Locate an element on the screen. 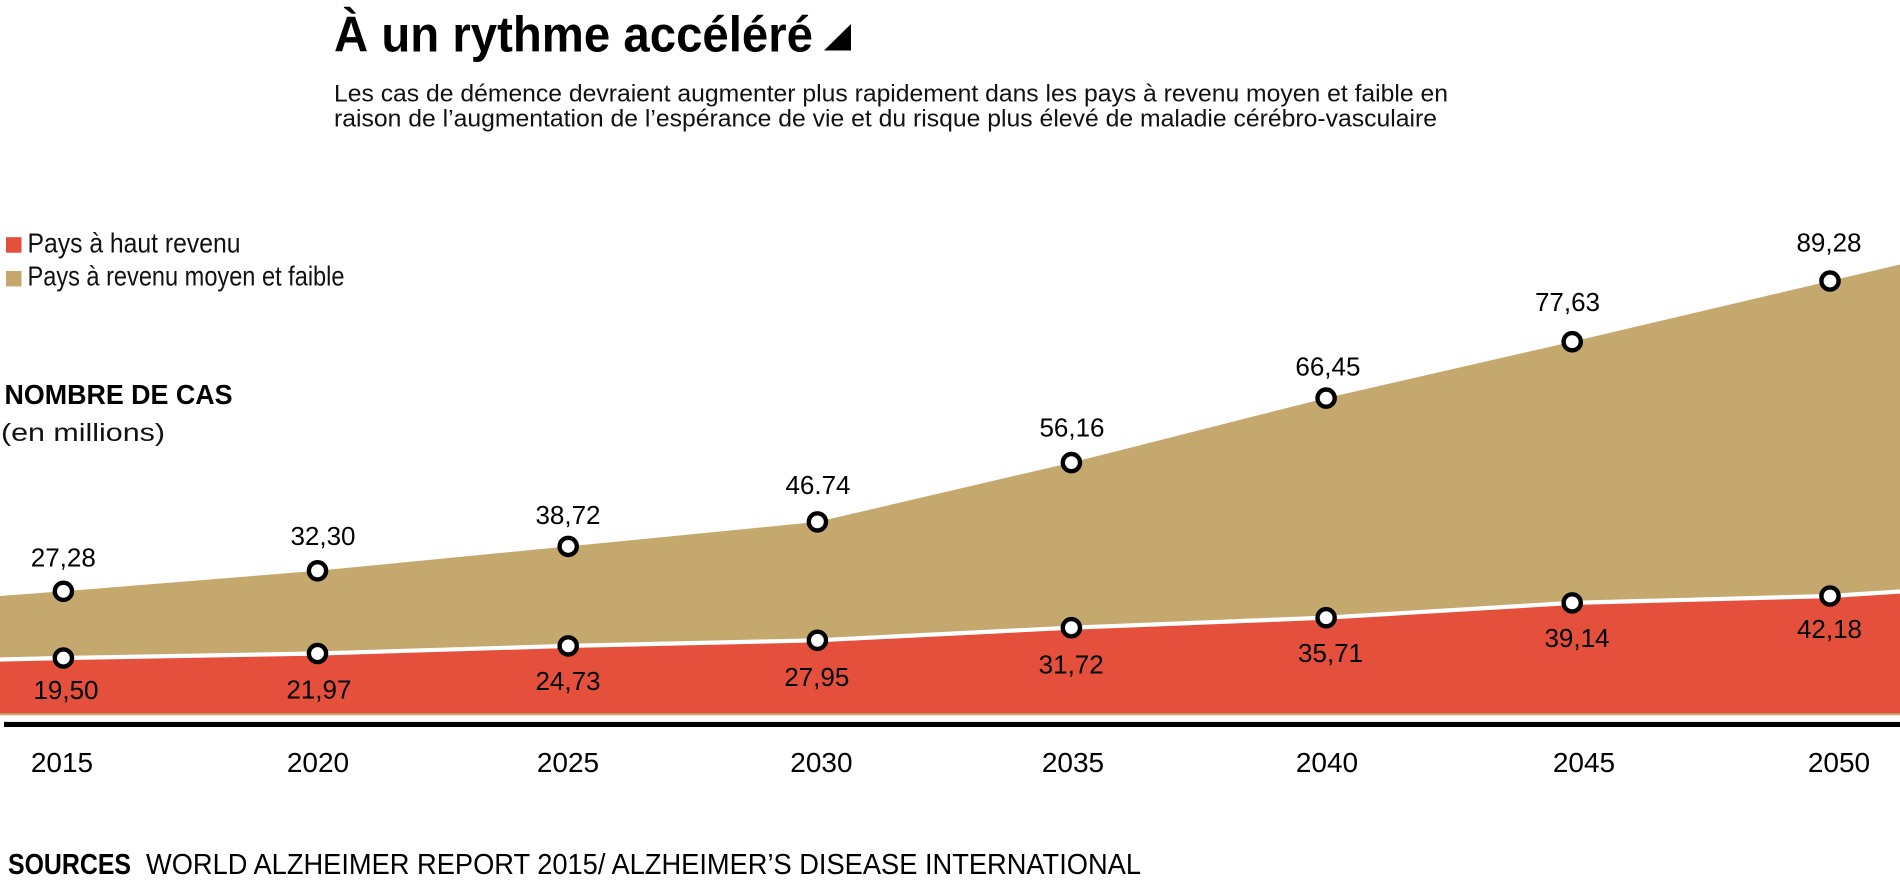  svg-text: 2025 is located at coordinates (568, 762).